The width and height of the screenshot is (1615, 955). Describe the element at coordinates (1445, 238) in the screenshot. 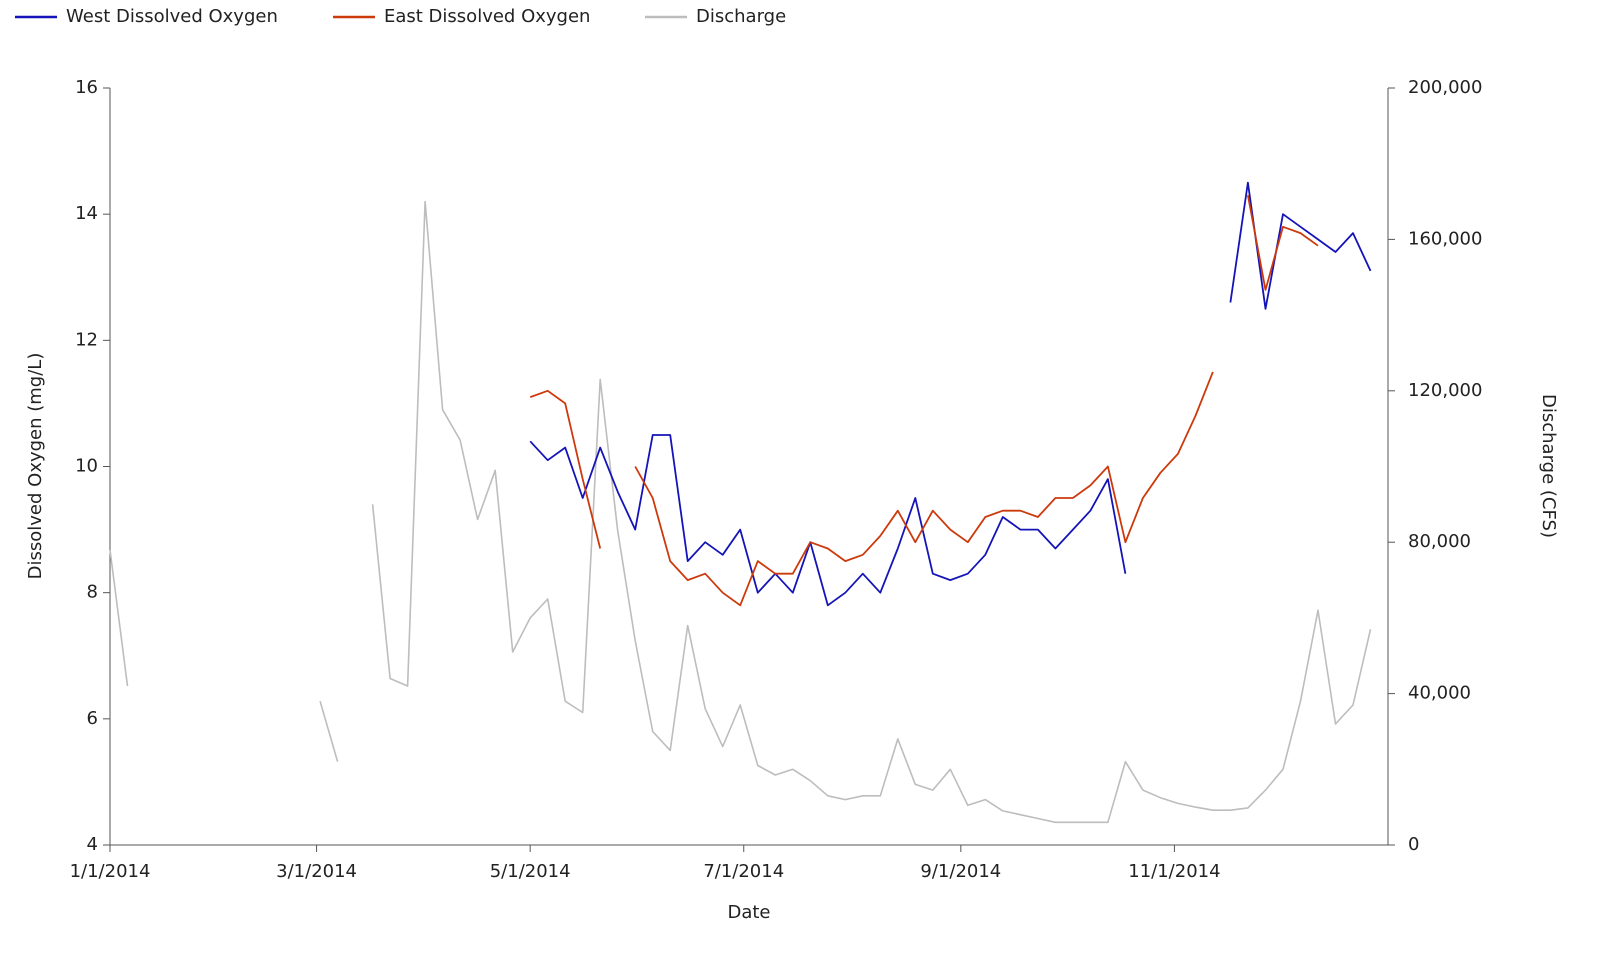

I see `y2-tick-label: 160,000` at that location.